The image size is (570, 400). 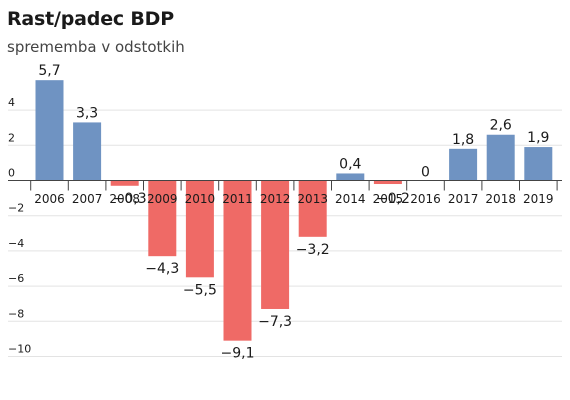 What do you see at coordinates (87, 113) in the screenshot?
I see `data-label: 3,3` at bounding box center [87, 113].